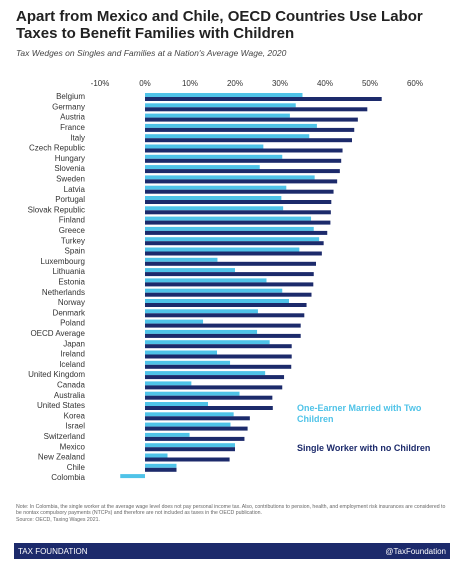 Image resolution: width=464 pixels, height=570 pixels. What do you see at coordinates (61, 457) in the screenshot?
I see `y-tick-label: New Zealand` at bounding box center [61, 457].